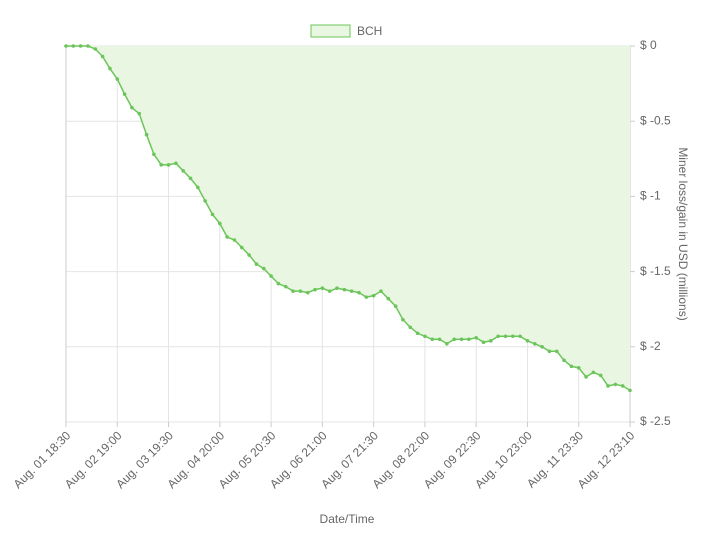 The height and width of the screenshot is (533, 704). I want to click on legend-swatch, so click(330, 31).